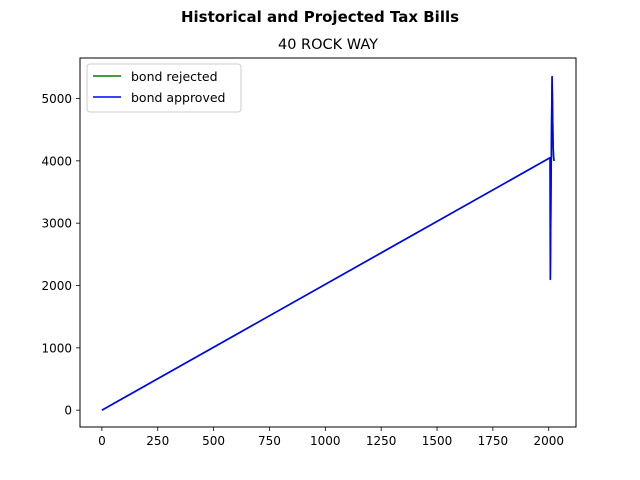  What do you see at coordinates (174, 76) in the screenshot?
I see `legend-label-bond-rejected: bond rejected` at bounding box center [174, 76].